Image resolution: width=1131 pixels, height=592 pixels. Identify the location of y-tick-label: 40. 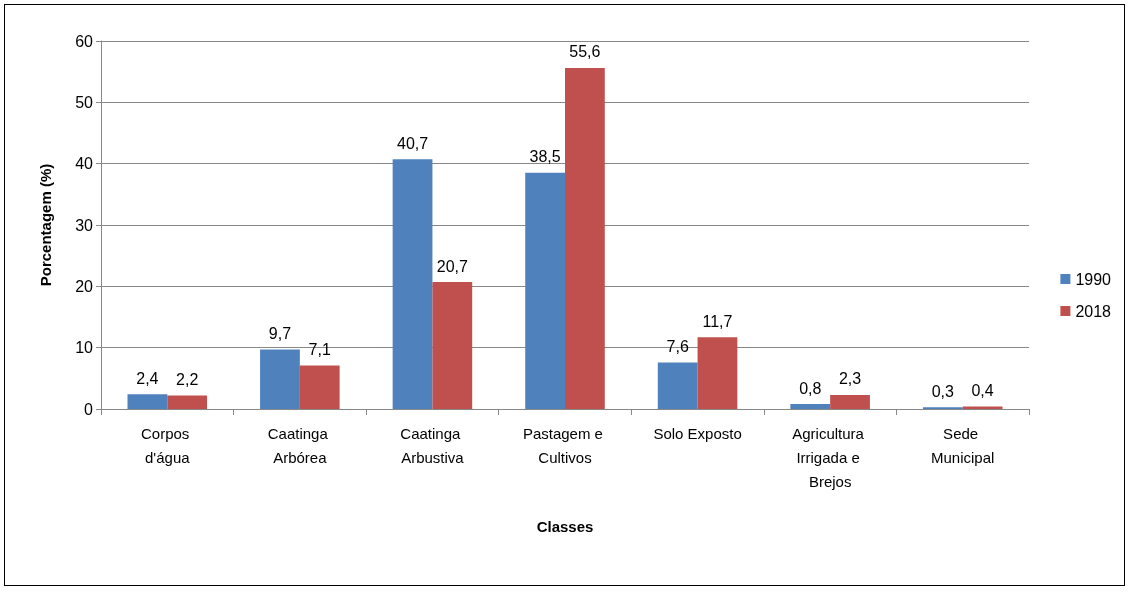
(84, 164).